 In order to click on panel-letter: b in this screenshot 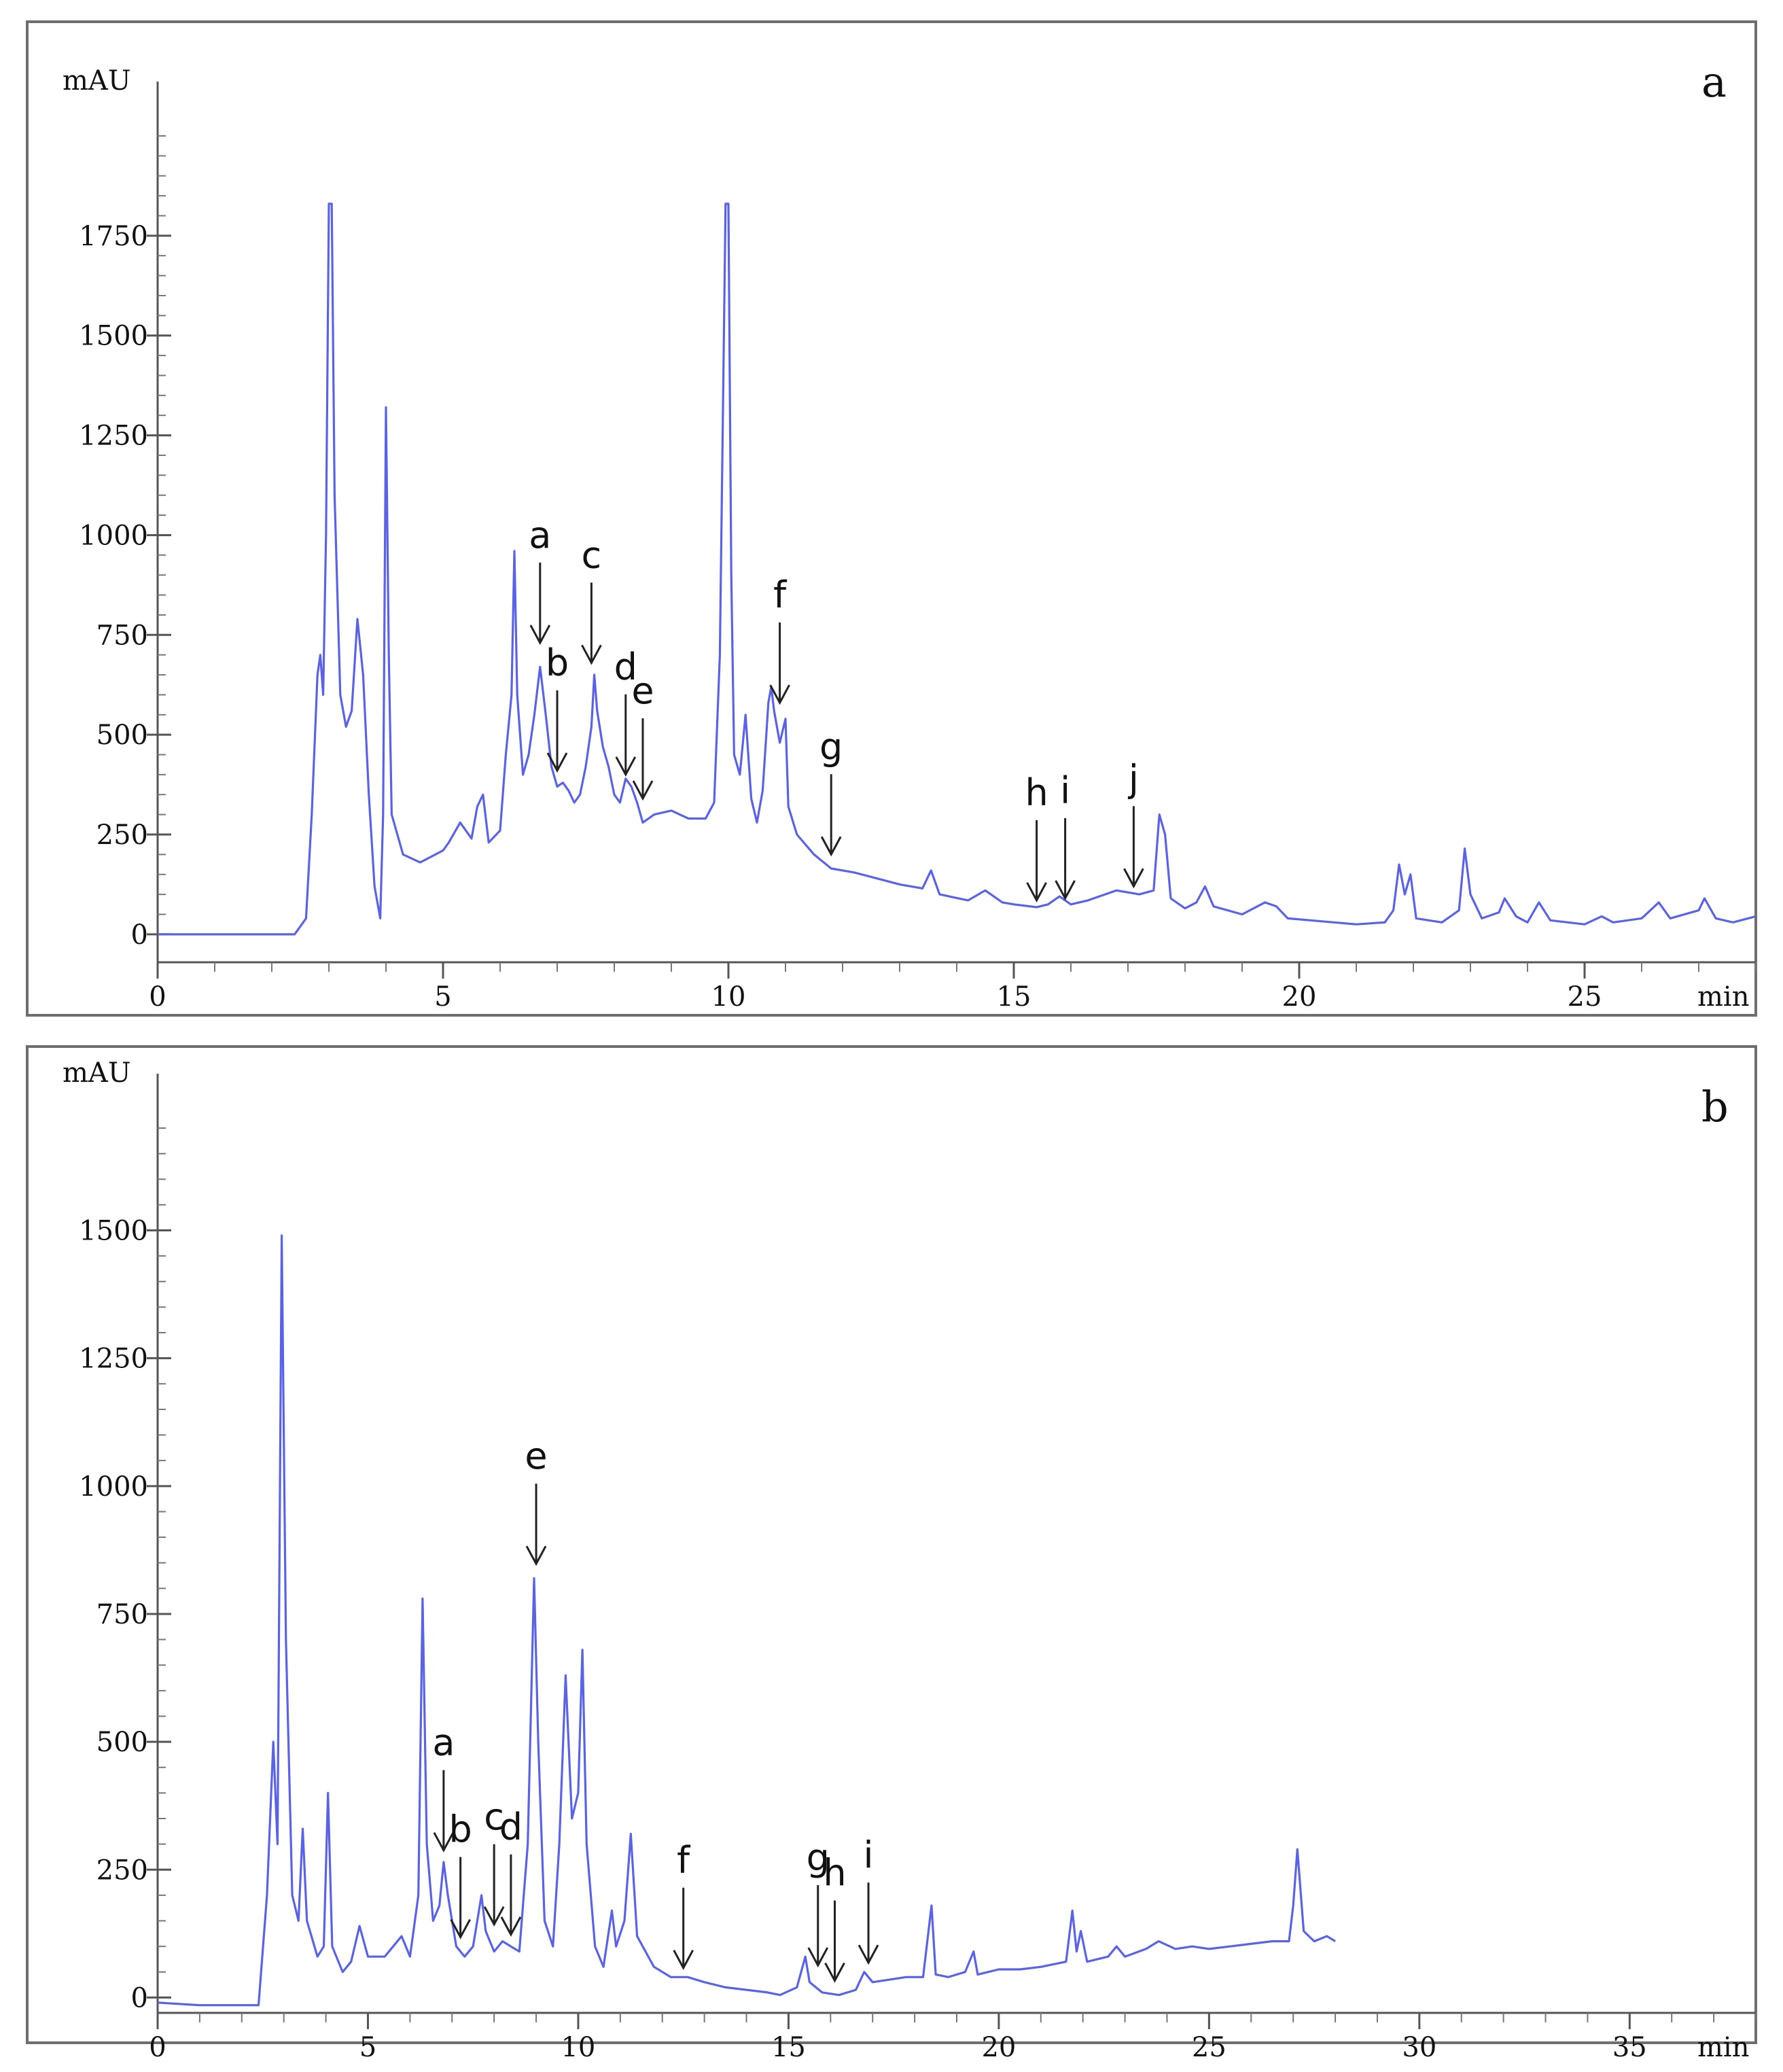, I will do `click(1715, 1106)`.